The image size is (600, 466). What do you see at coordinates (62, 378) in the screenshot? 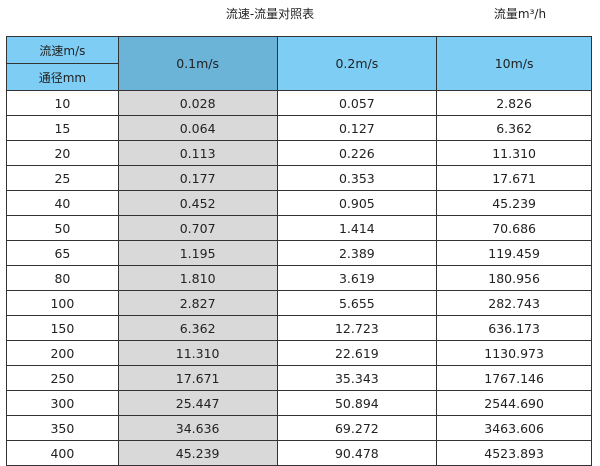
I see `diameter-cell: 250` at bounding box center [62, 378].